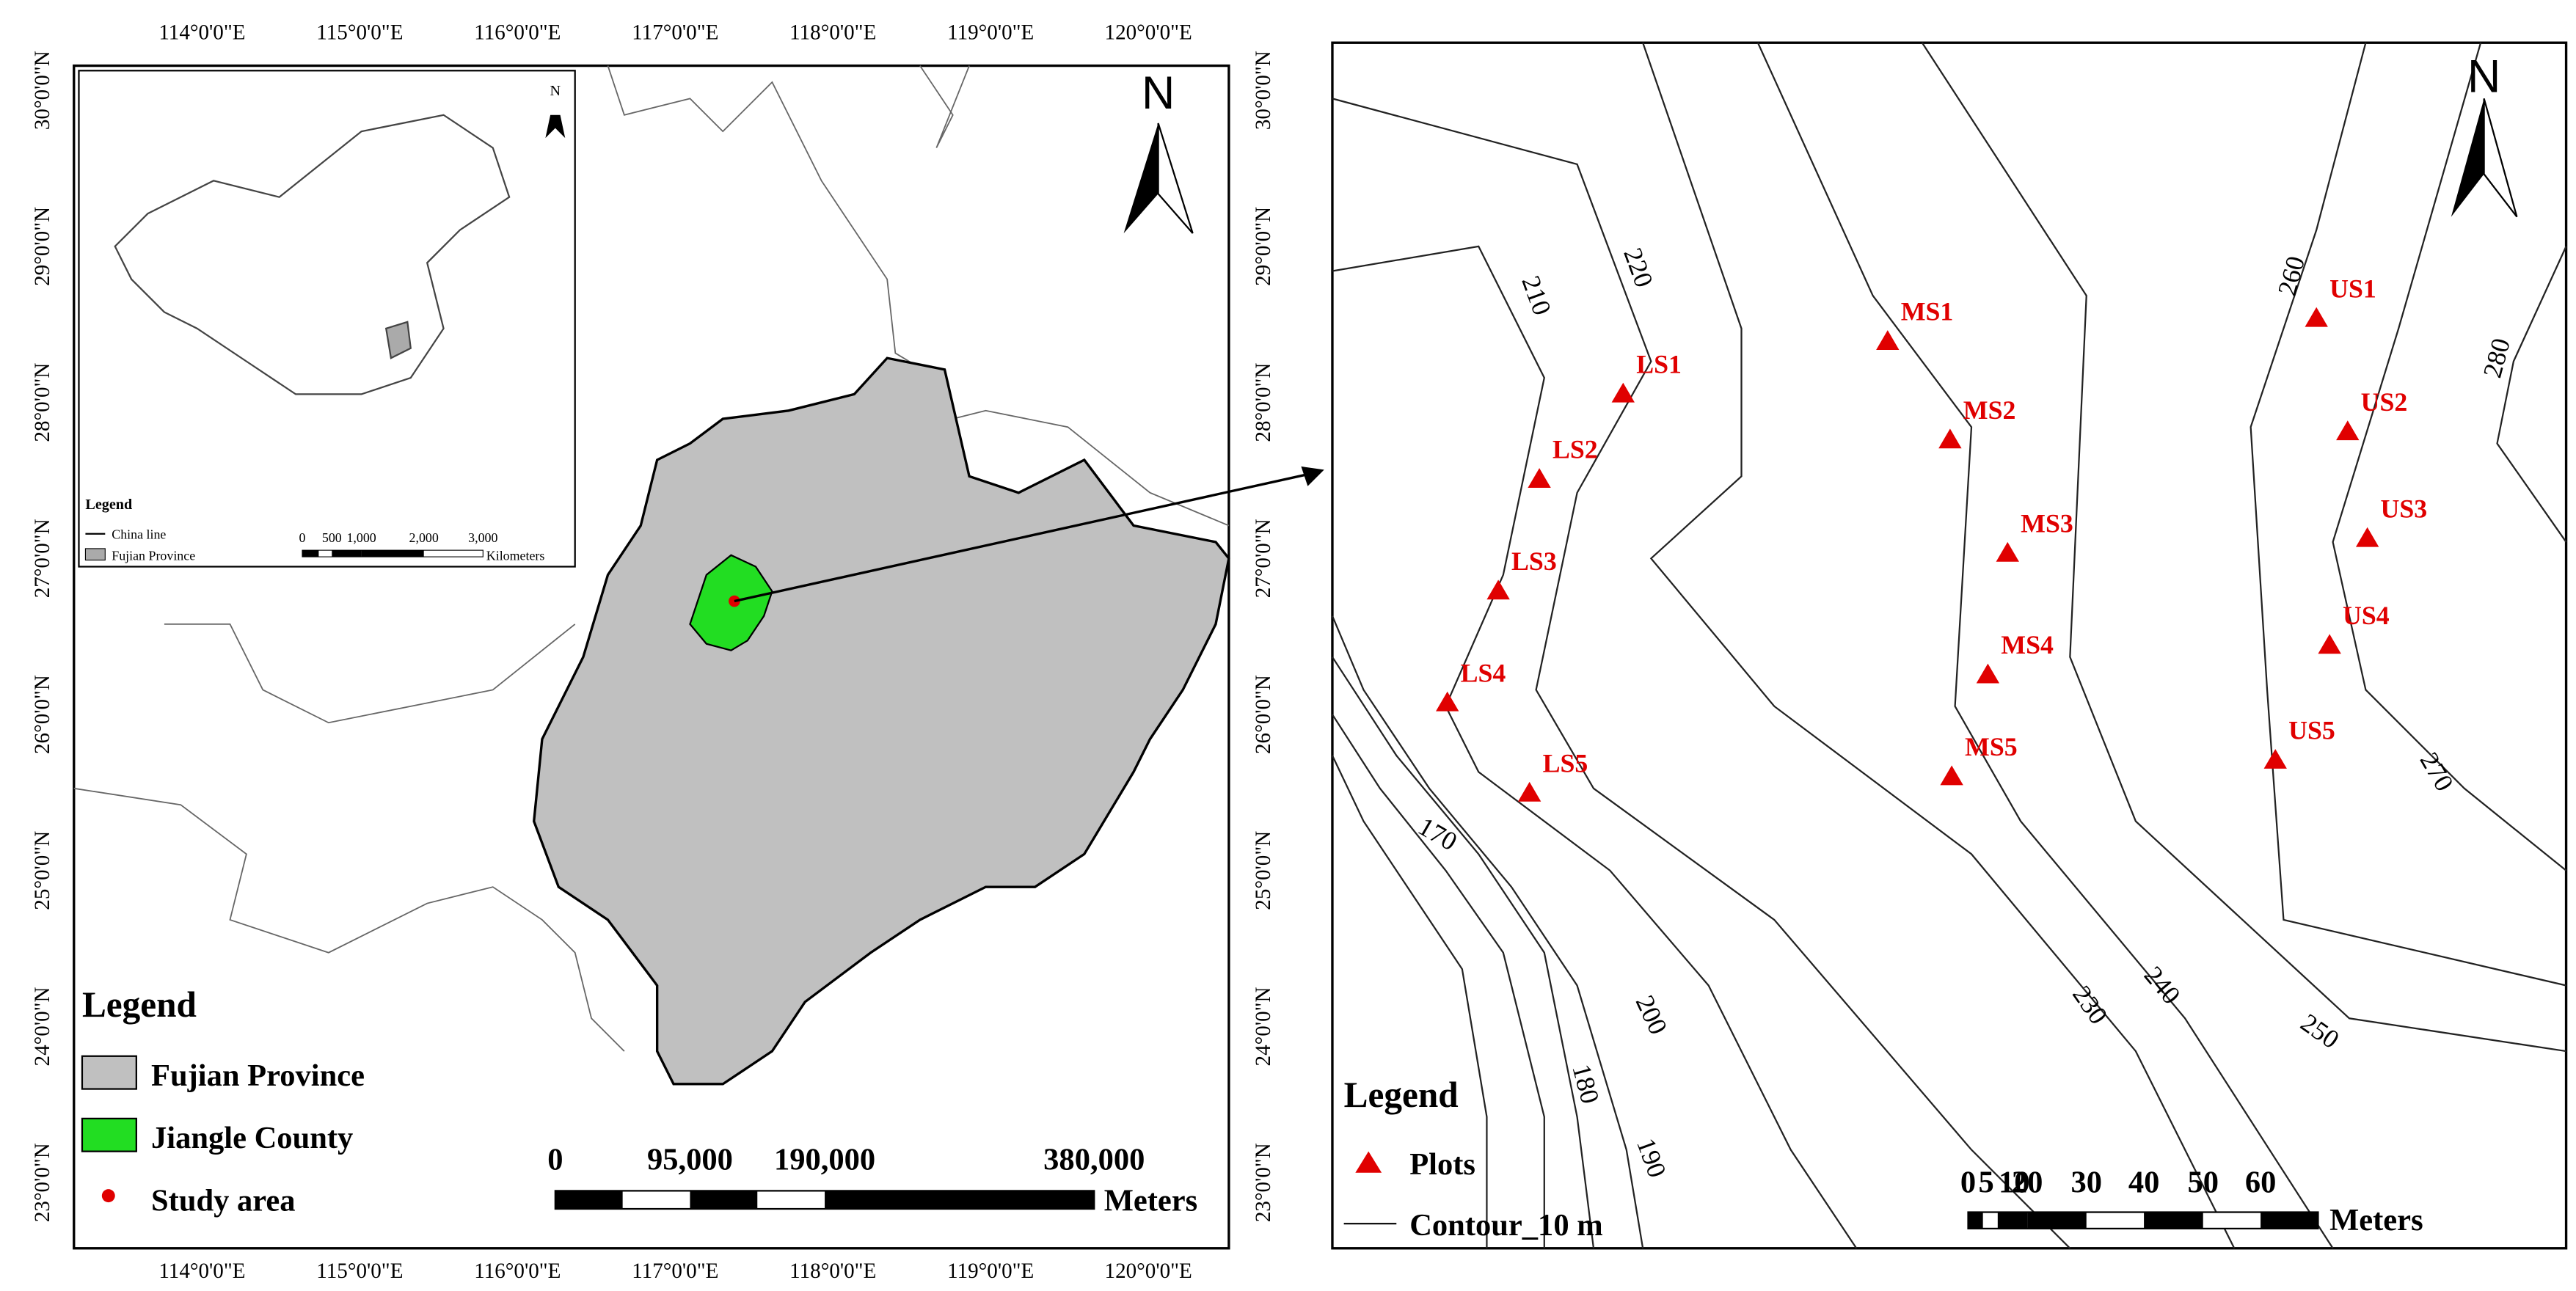 The image size is (2576, 1291). I want to click on scale-label: 190,000, so click(824, 1160).